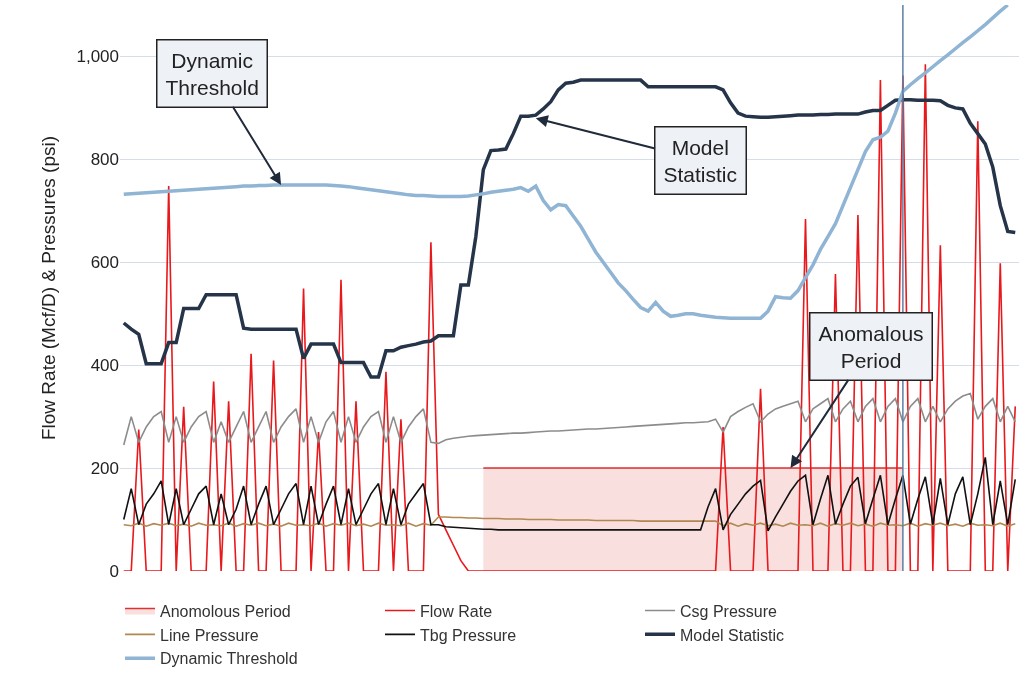 The image size is (1019, 676). Describe the element at coordinates (700, 160) in the screenshot. I see `annotation: Model Statistic` at that location.